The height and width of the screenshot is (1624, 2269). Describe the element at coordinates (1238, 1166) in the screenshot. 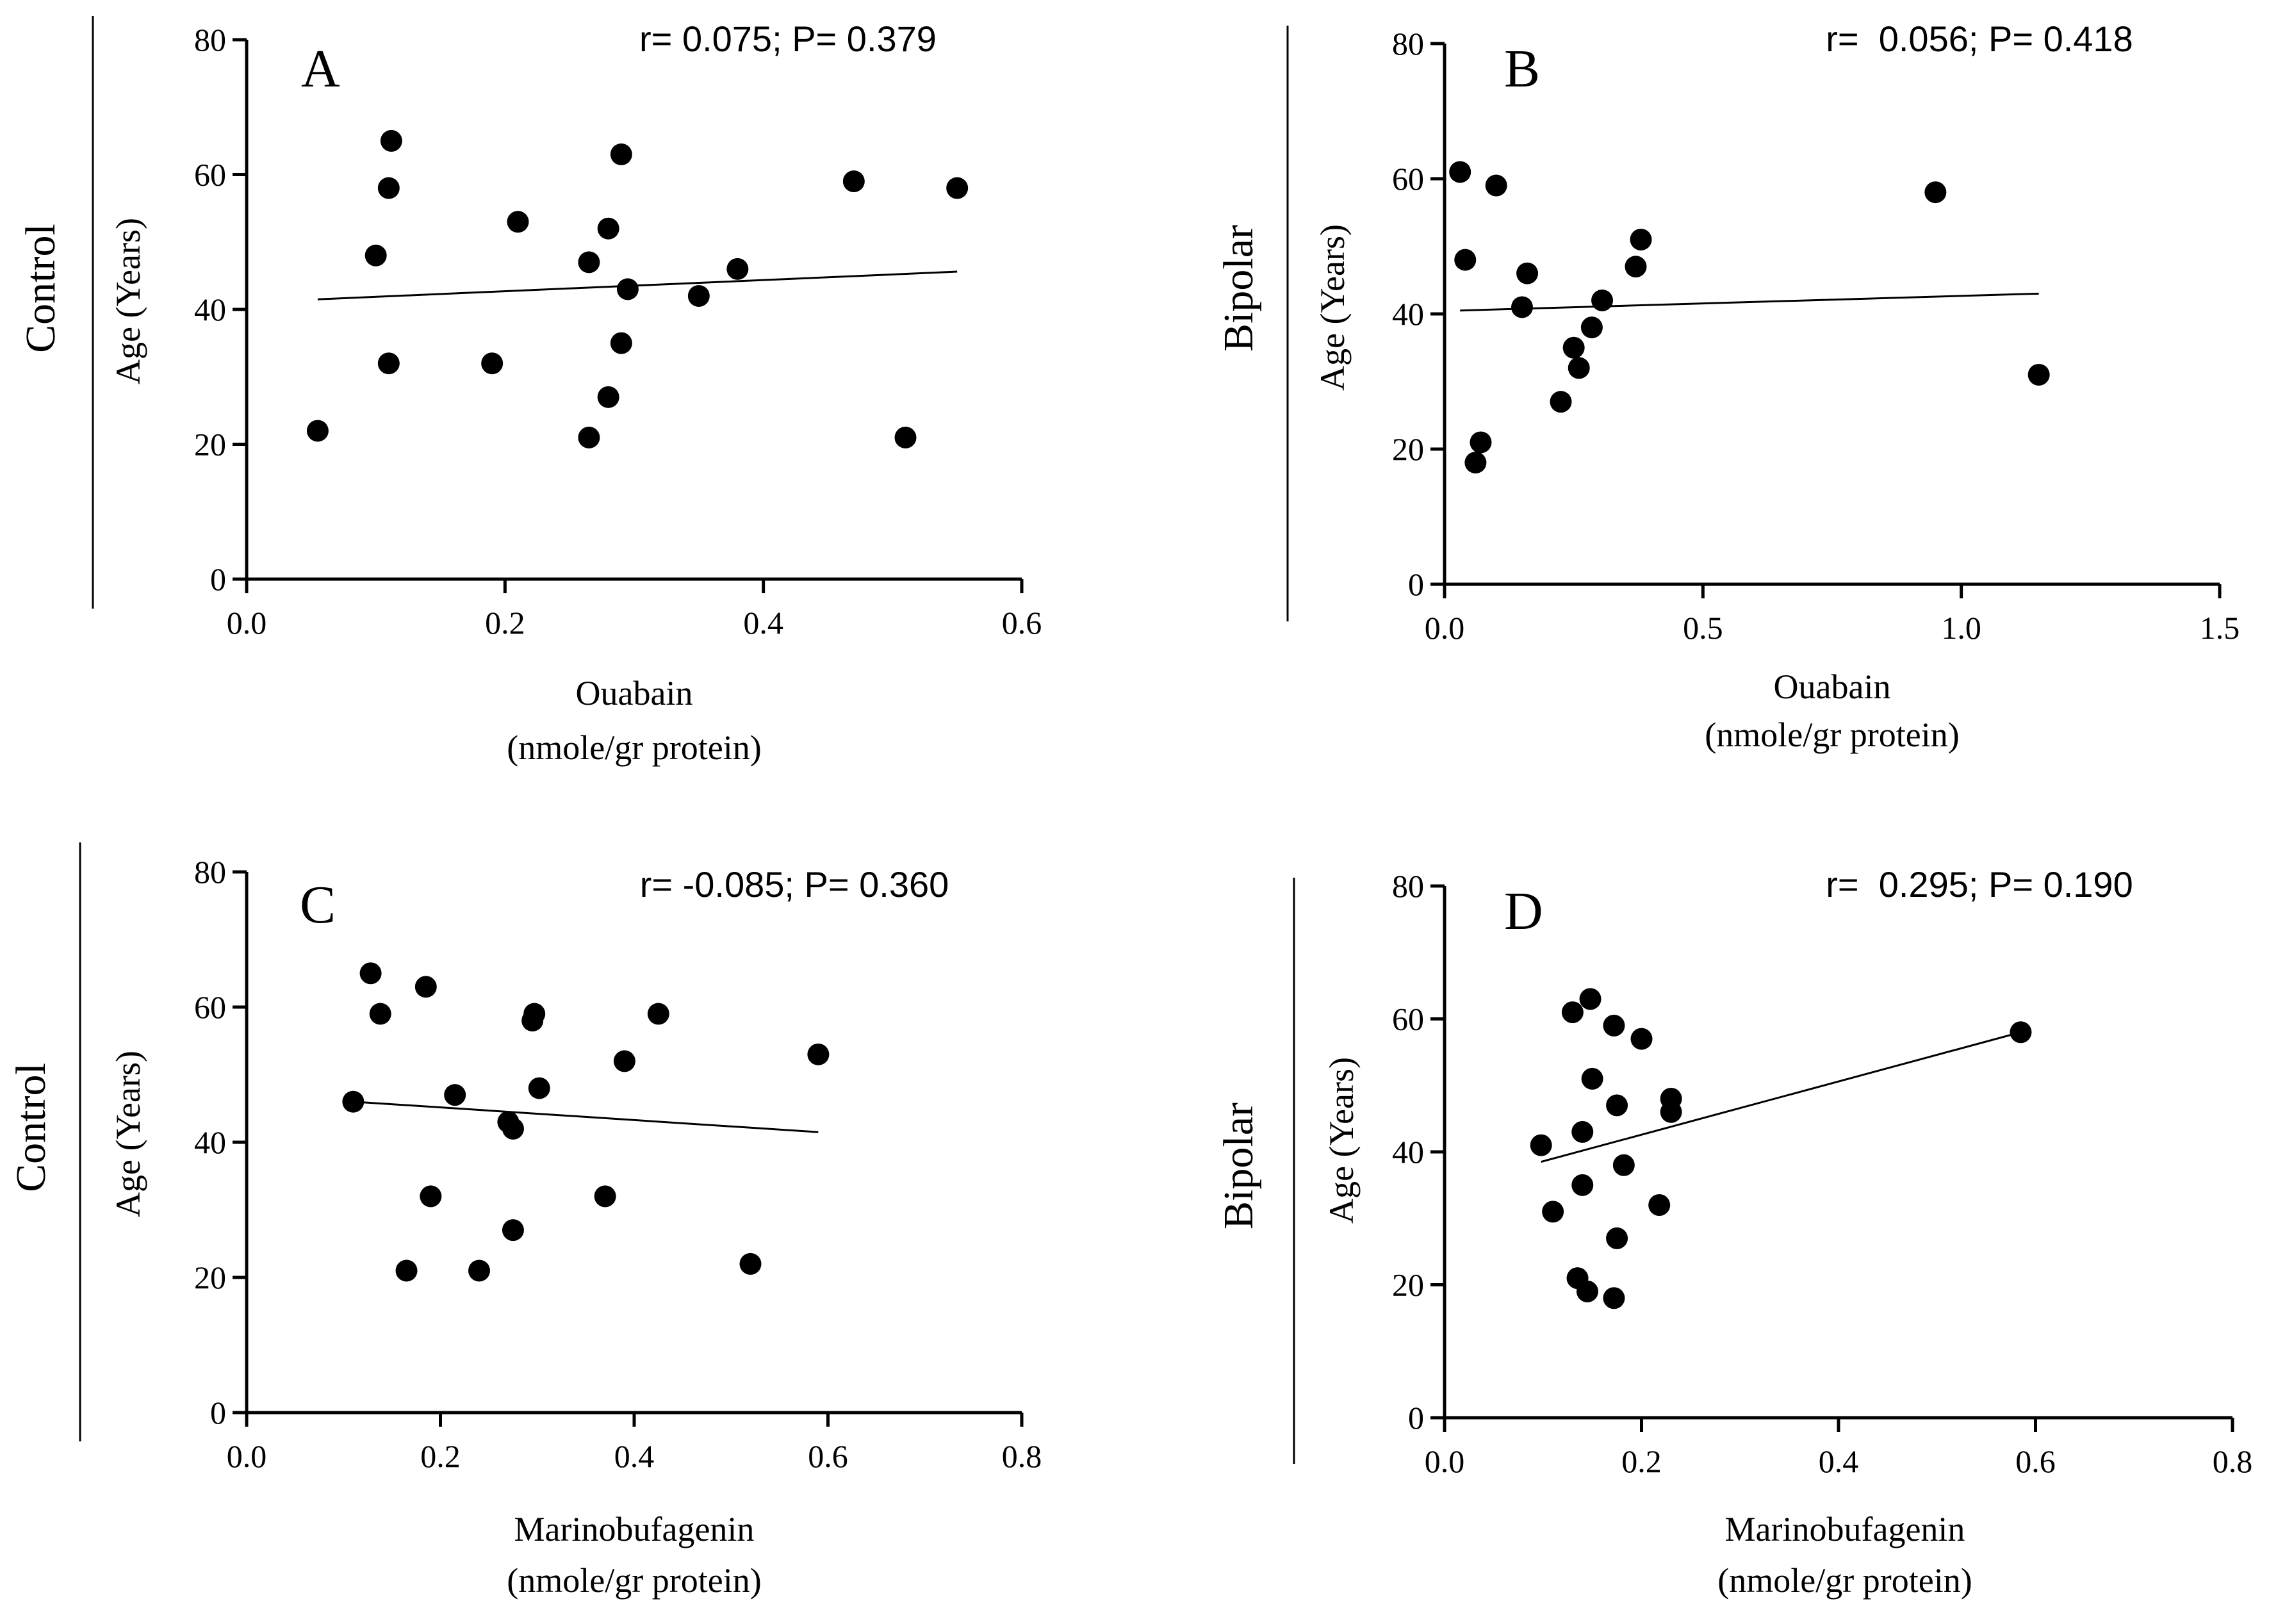

I see `group-label: Bipolar` at that location.